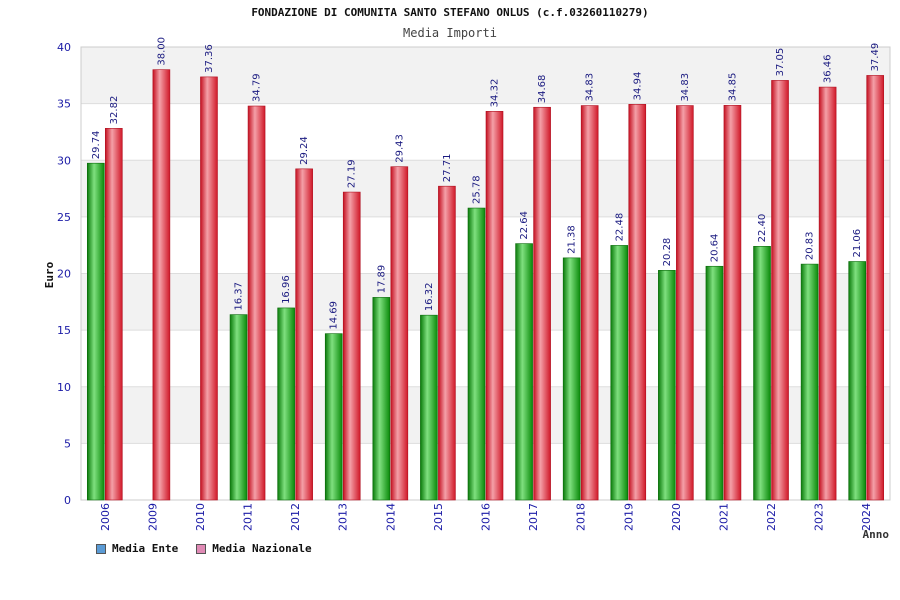 Image resolution: width=900 pixels, height=600 pixels. I want to click on data-label: 22.48, so click(619, 227).